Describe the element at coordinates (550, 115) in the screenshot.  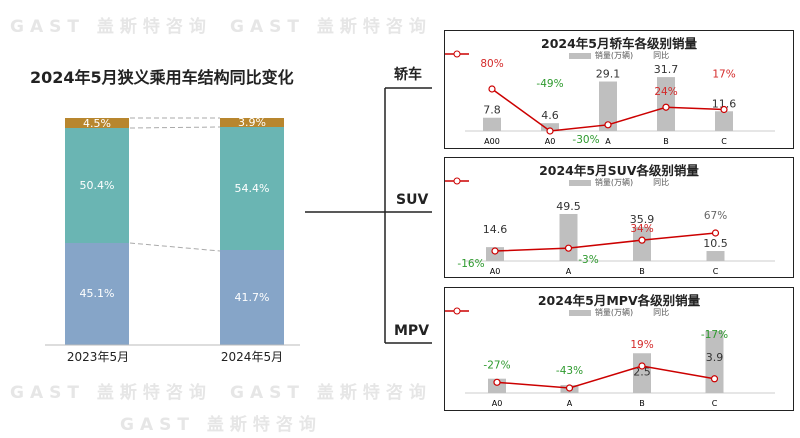
I see `value-label: 4.6` at that location.